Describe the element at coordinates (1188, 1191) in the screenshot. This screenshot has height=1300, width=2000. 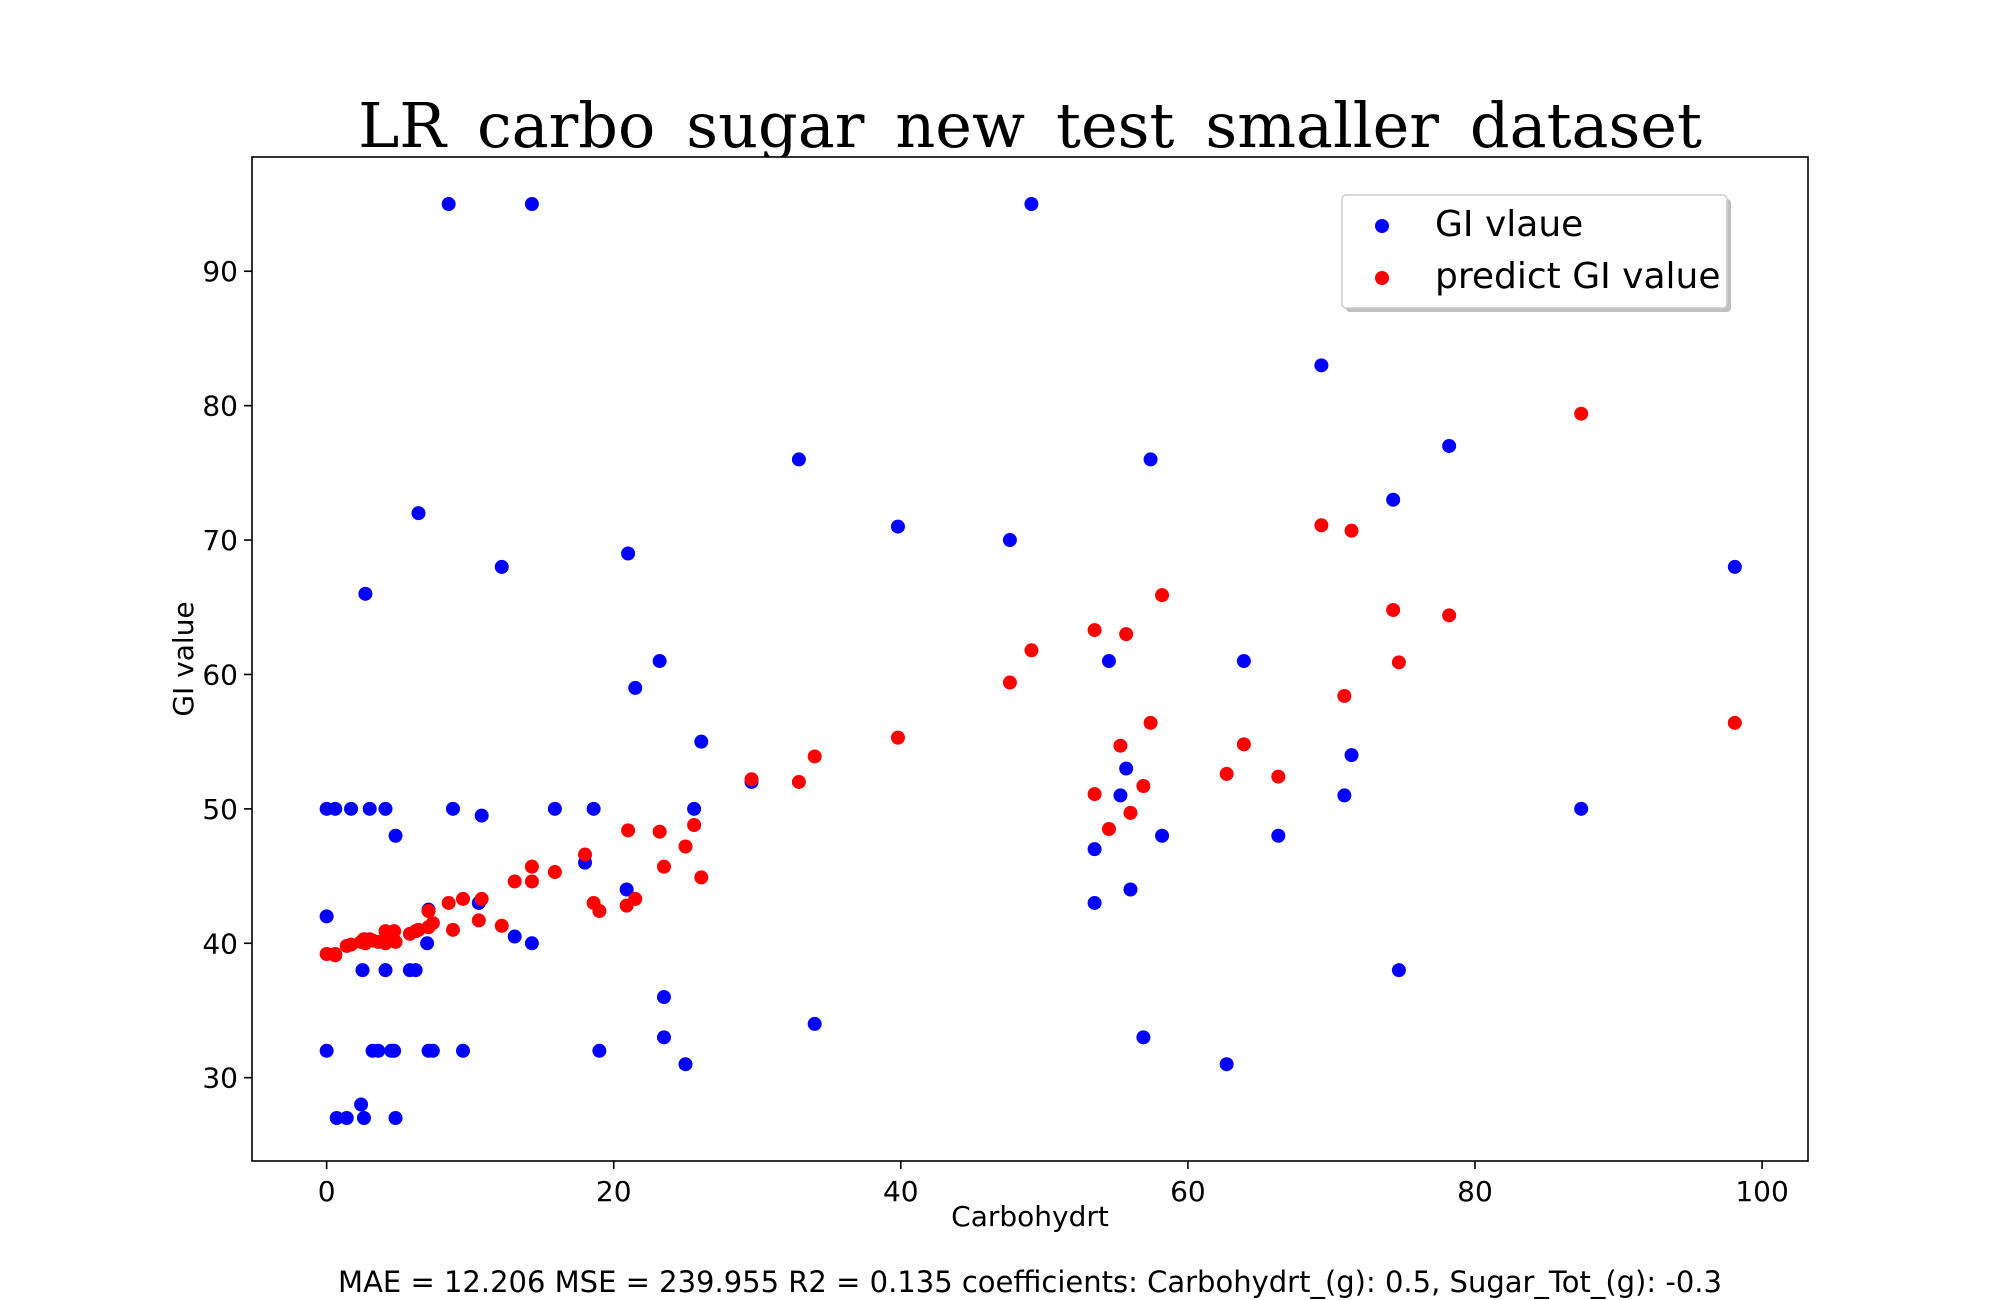
I see `x-tick-label: 60` at that location.